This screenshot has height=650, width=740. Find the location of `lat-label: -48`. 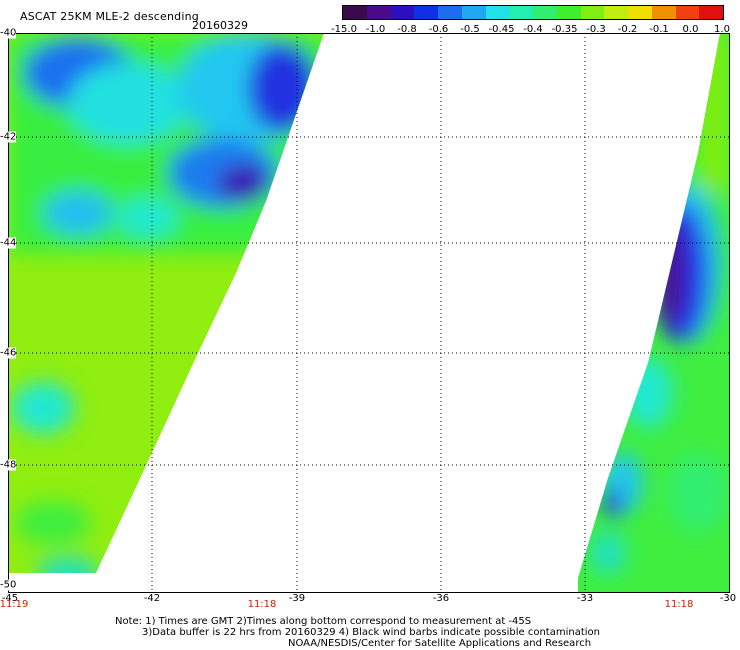

lat-label: -48 is located at coordinates (8, 465).